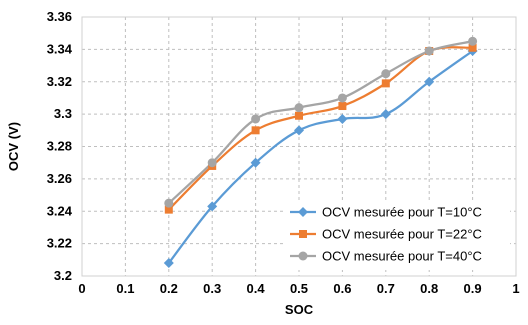 Image resolution: width=528 pixels, height=325 pixels. I want to click on x-tick-label: 0.5, so click(299, 288).